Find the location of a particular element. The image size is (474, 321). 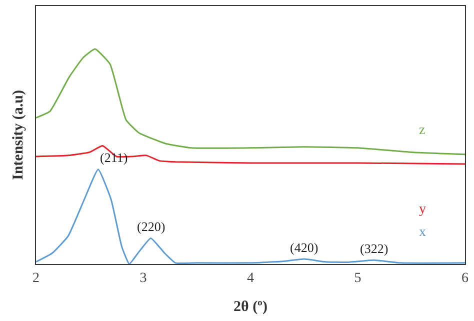

text: y is located at coordinates (422, 209).